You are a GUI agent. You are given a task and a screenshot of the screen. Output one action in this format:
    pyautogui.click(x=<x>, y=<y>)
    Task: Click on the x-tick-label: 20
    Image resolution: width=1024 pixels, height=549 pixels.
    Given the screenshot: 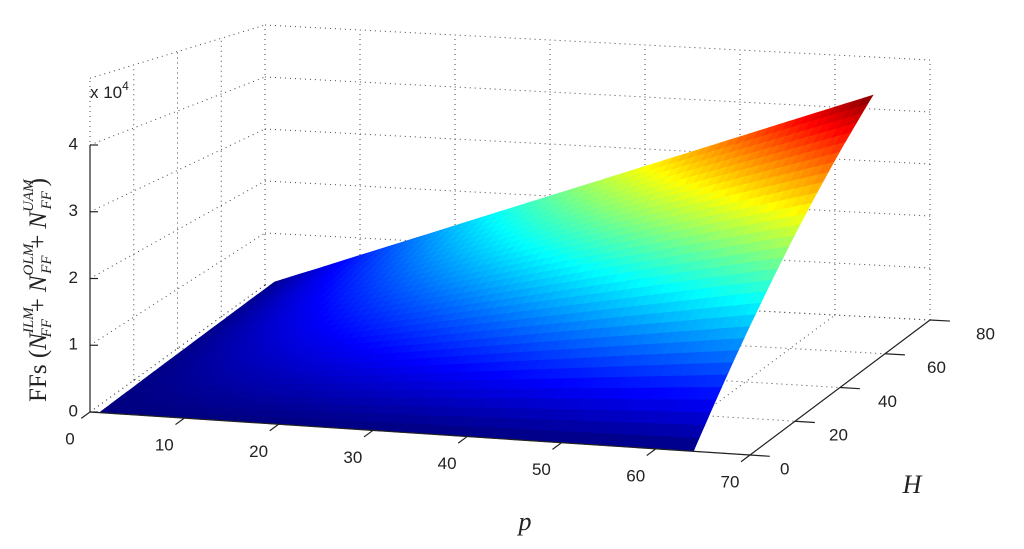 What is the action you would take?
    pyautogui.click(x=258, y=451)
    